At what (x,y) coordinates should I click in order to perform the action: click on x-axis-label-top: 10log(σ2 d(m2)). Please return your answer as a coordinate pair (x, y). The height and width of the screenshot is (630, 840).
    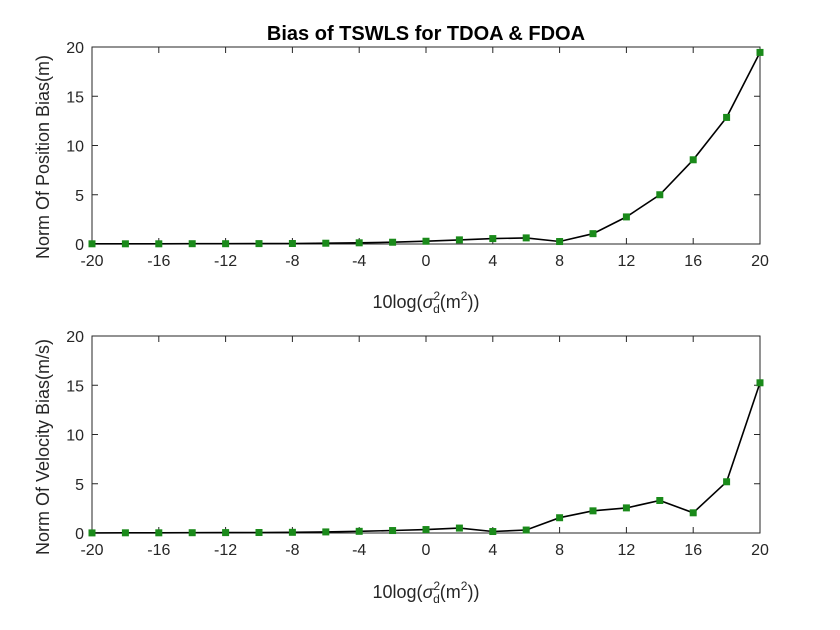
    Looking at the image, I should click on (426, 302).